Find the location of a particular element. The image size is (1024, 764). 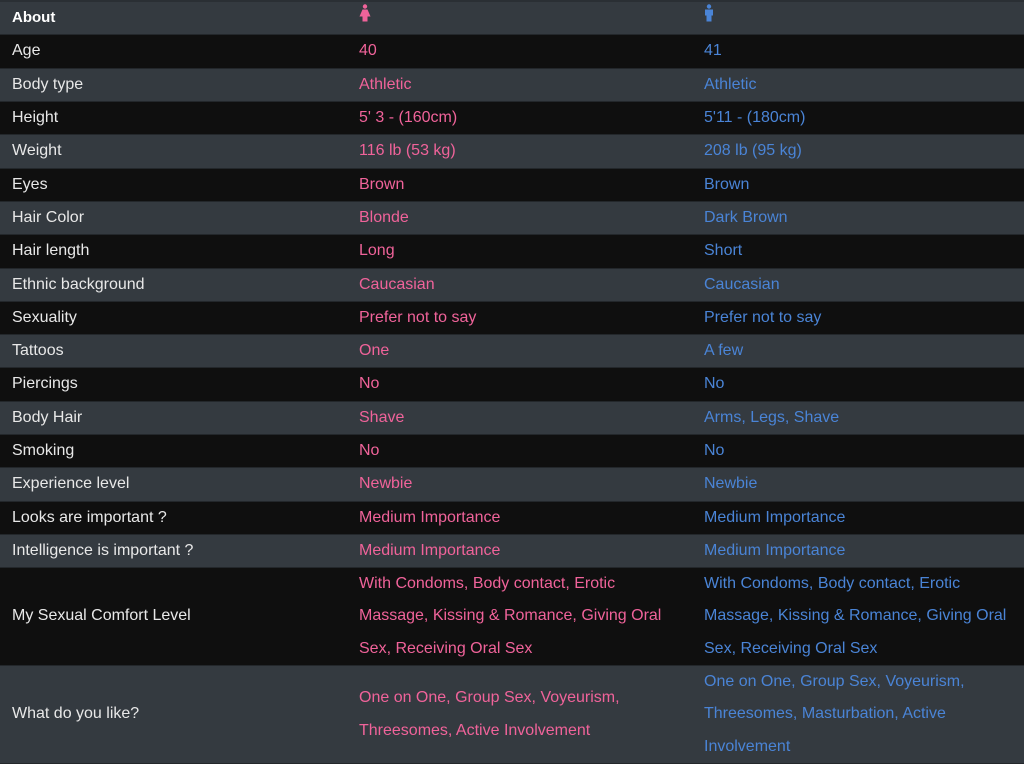

table-row: Weight 116 lb (53 kg) 208 lb (95 kg) is located at coordinates (512, 151).